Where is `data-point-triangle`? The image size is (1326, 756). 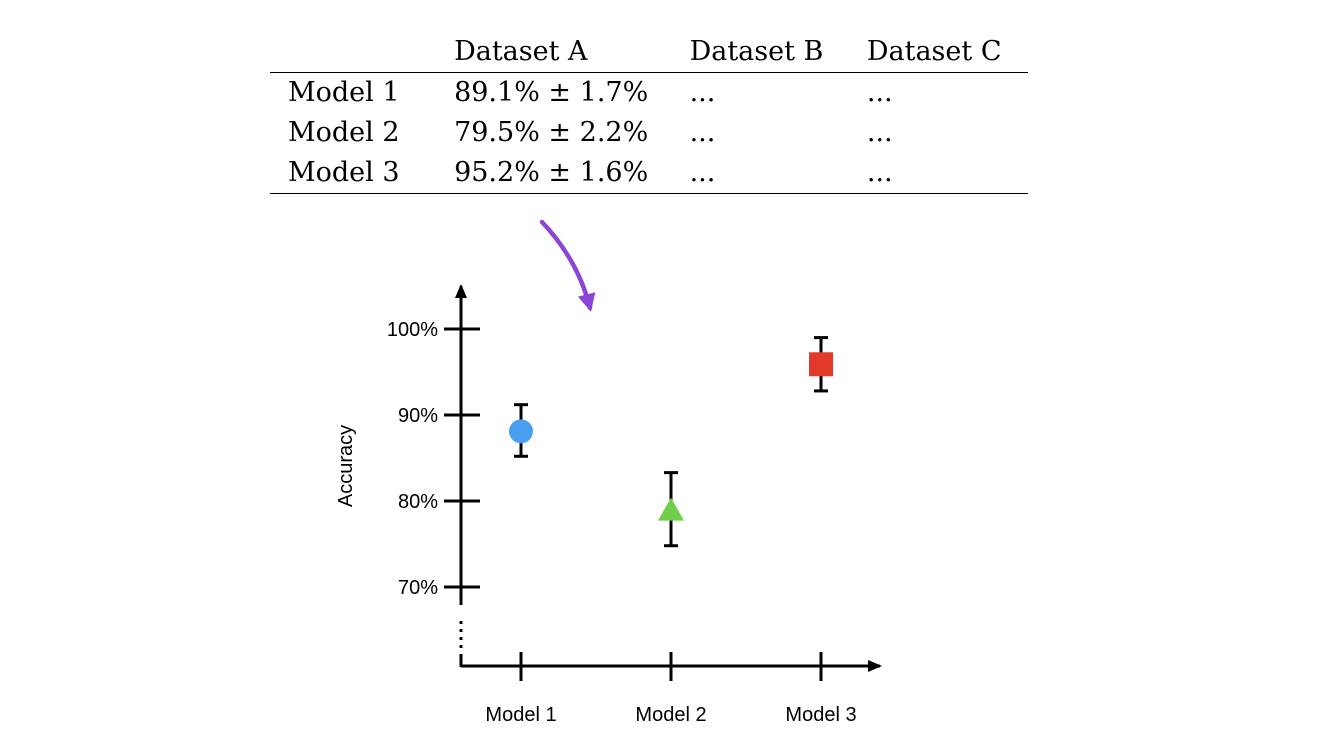
data-point-triangle is located at coordinates (671, 509).